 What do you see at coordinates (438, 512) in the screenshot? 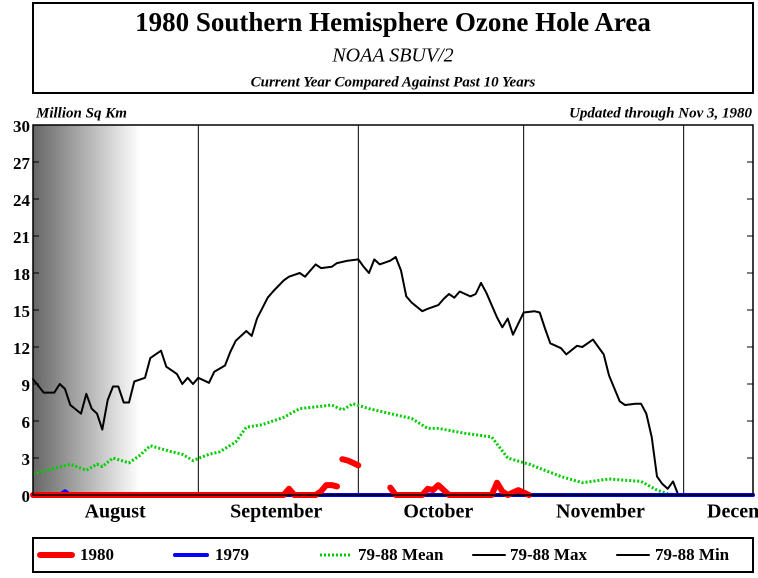
I see `x-tick-label: October` at bounding box center [438, 512].